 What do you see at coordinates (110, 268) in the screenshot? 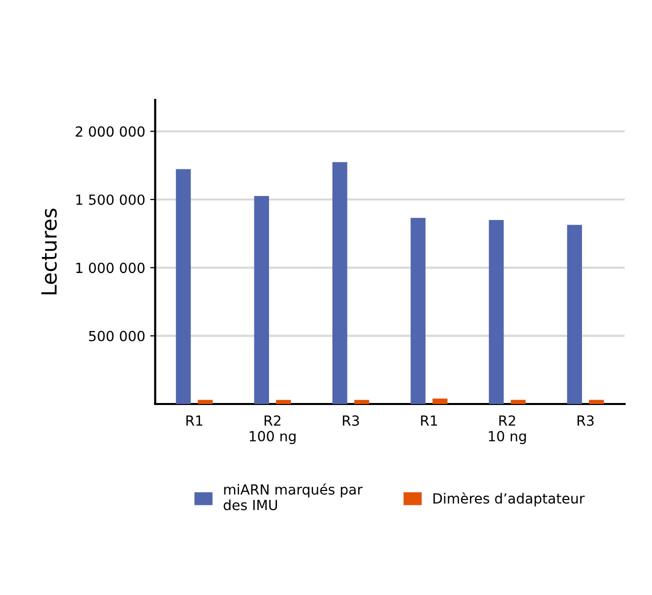
I see `y-tick-label: 1 000 000` at bounding box center [110, 268].